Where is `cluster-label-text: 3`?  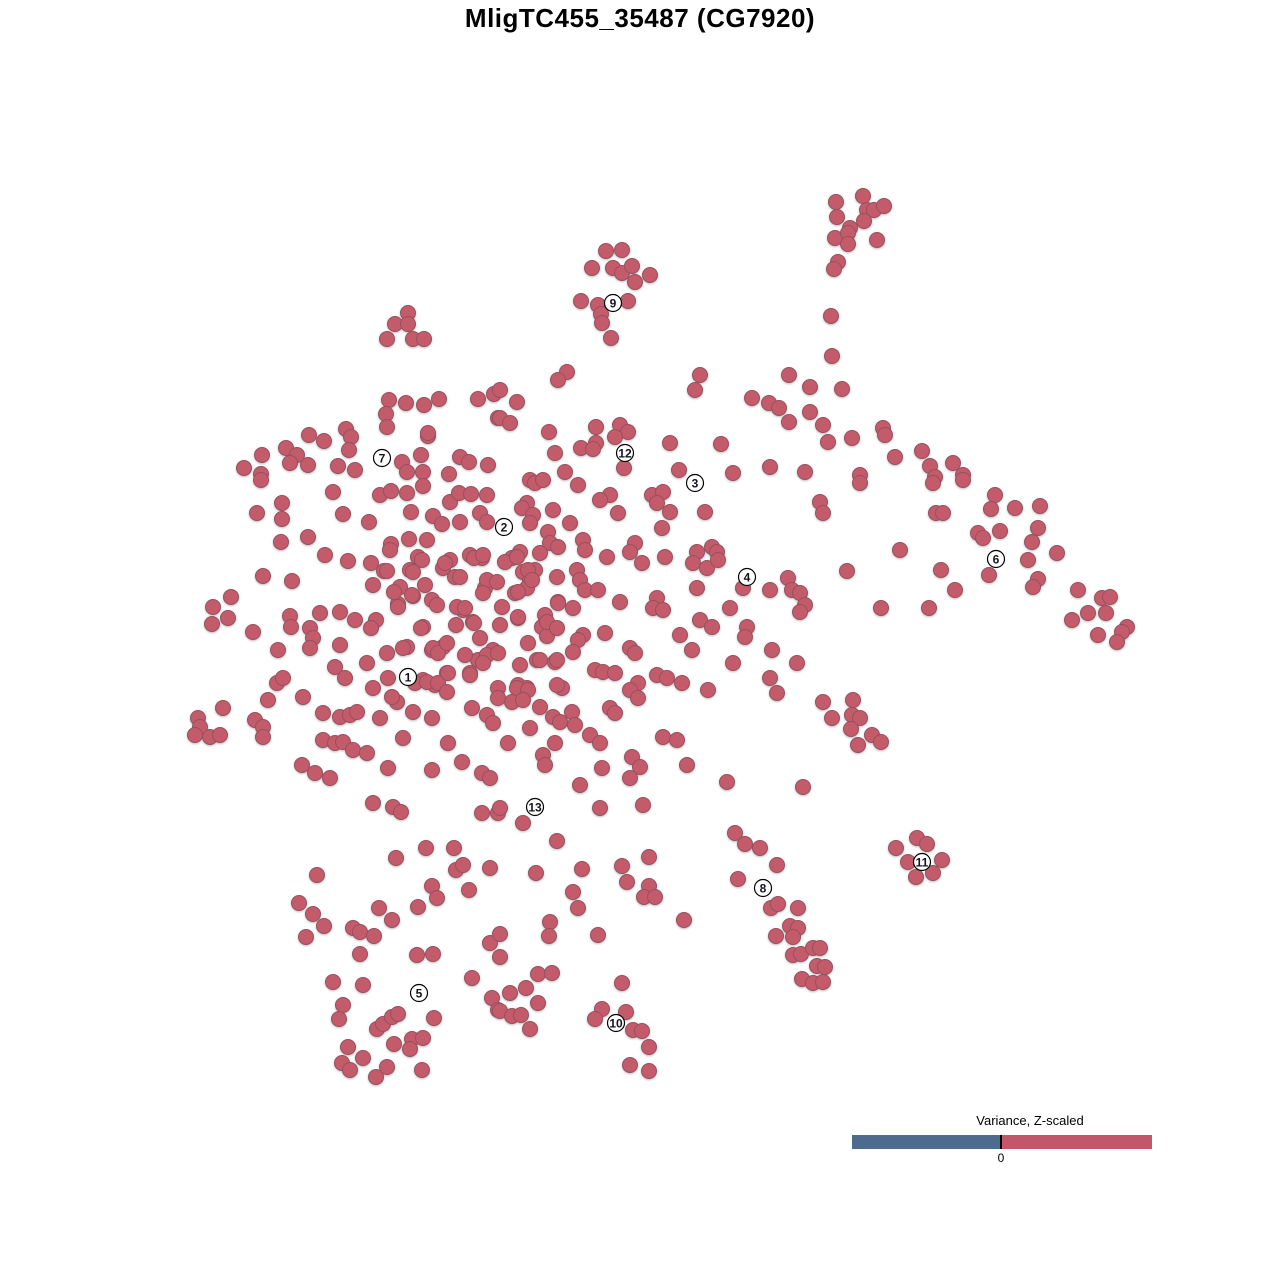 cluster-label-text: 3 is located at coordinates (695, 483).